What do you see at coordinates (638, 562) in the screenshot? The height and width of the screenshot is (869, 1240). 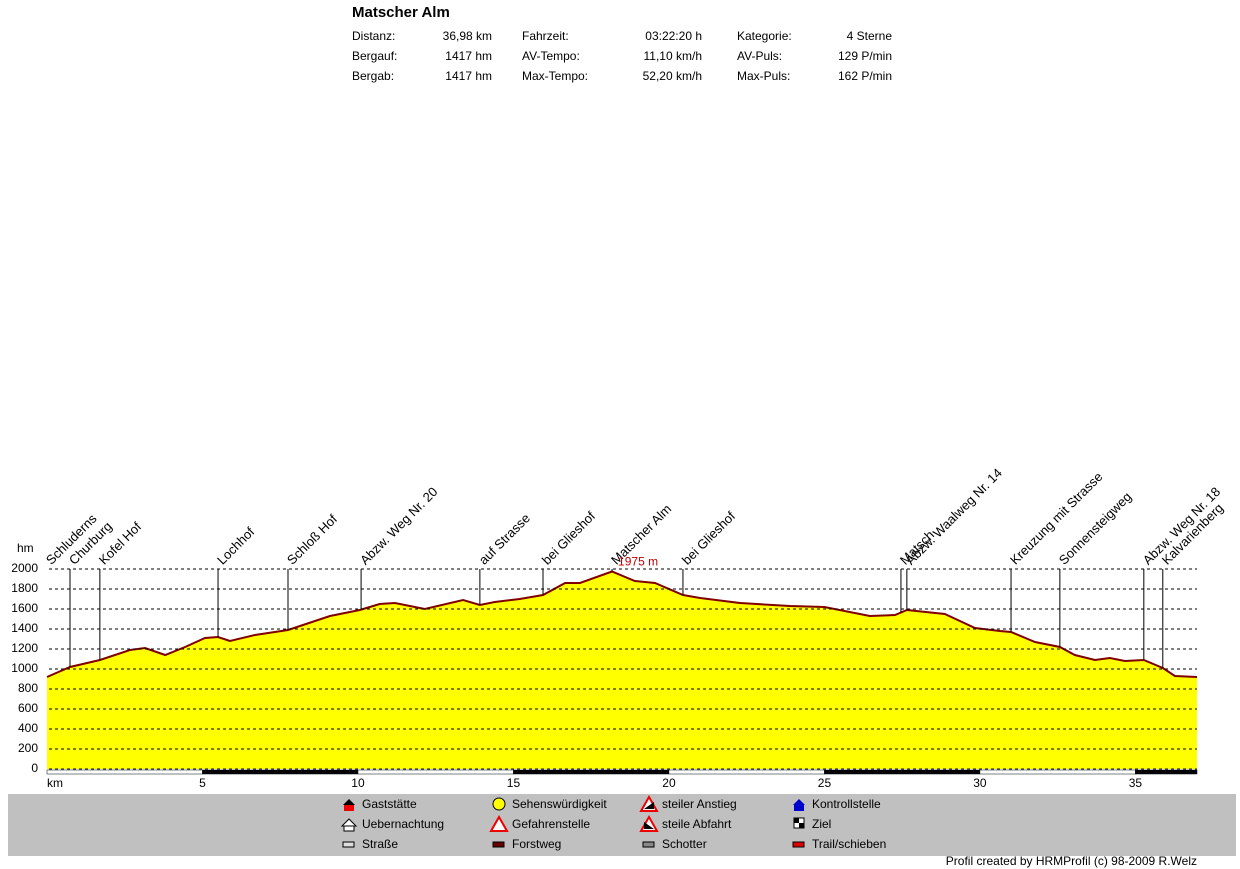 I see `peak-label: 1975 m` at bounding box center [638, 562].